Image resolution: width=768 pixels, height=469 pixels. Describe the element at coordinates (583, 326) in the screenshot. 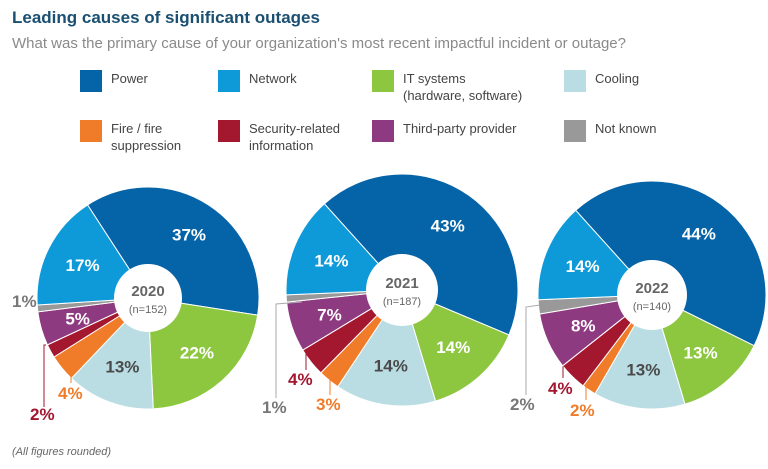

I see `data-label-2022-thirdparty: 8%` at that location.